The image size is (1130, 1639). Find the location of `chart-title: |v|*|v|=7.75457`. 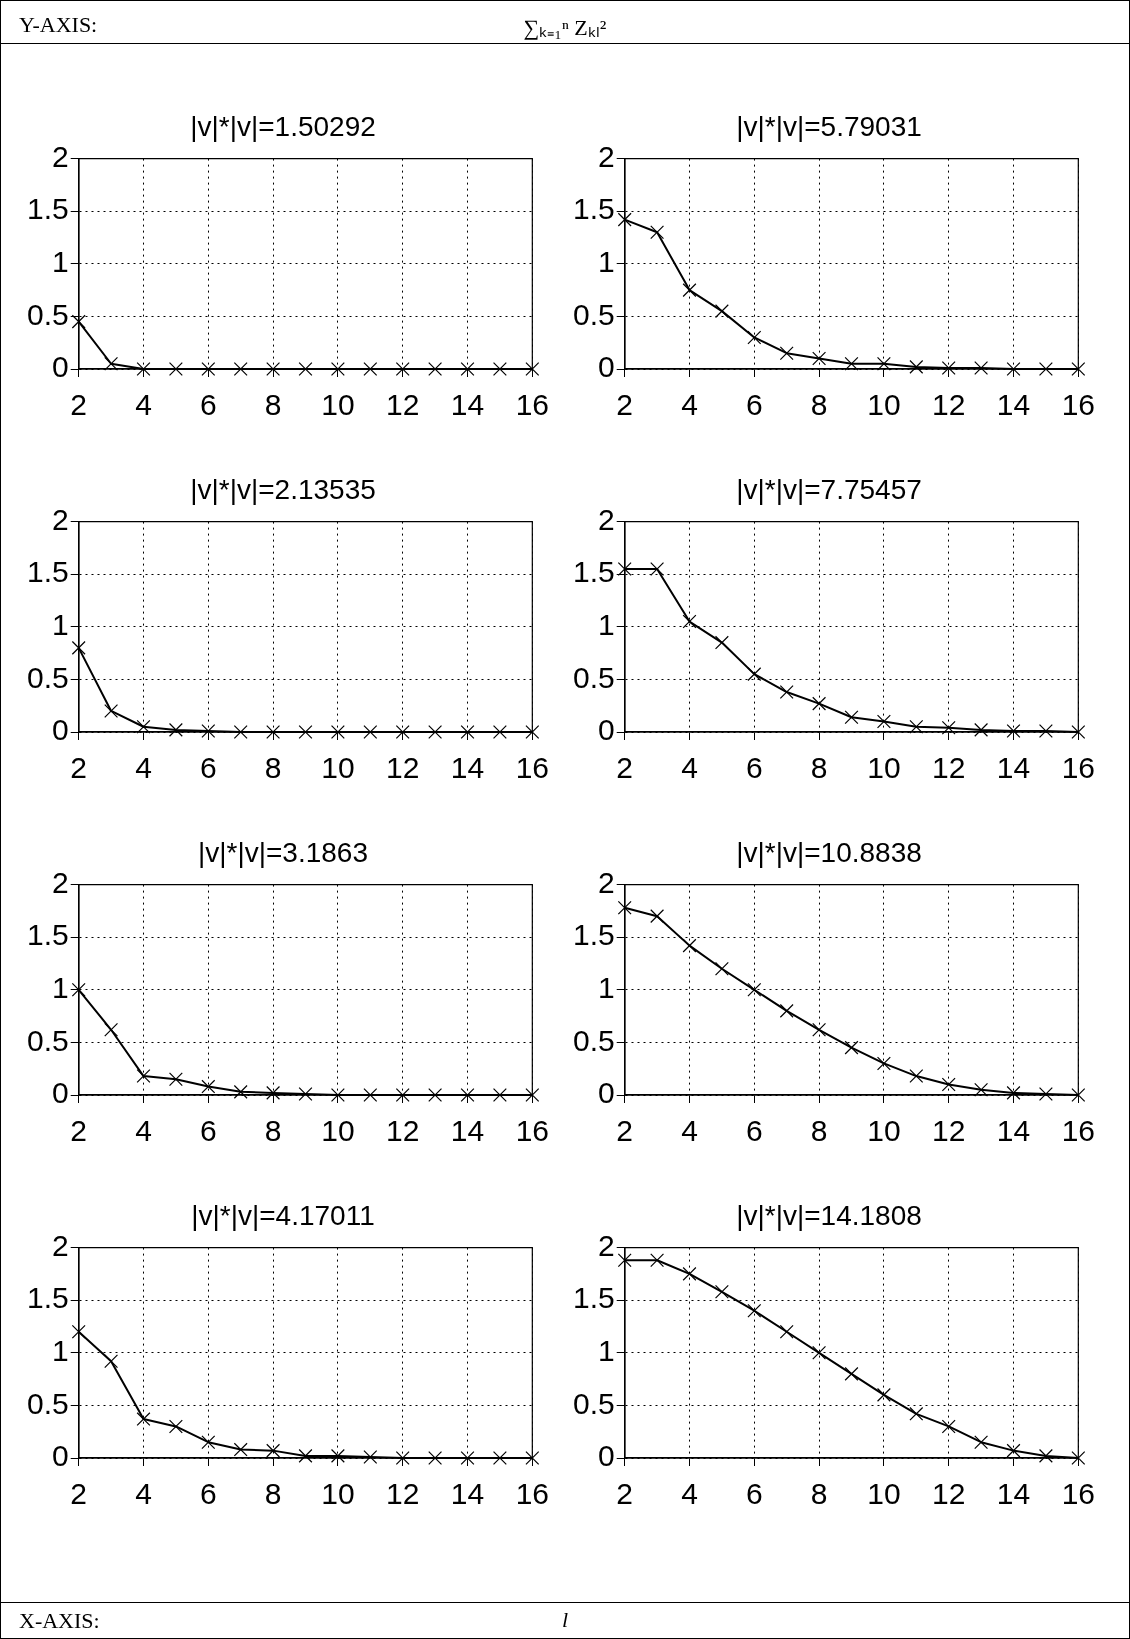

chart-title: |v|*|v|=7.75457 is located at coordinates (829, 489).